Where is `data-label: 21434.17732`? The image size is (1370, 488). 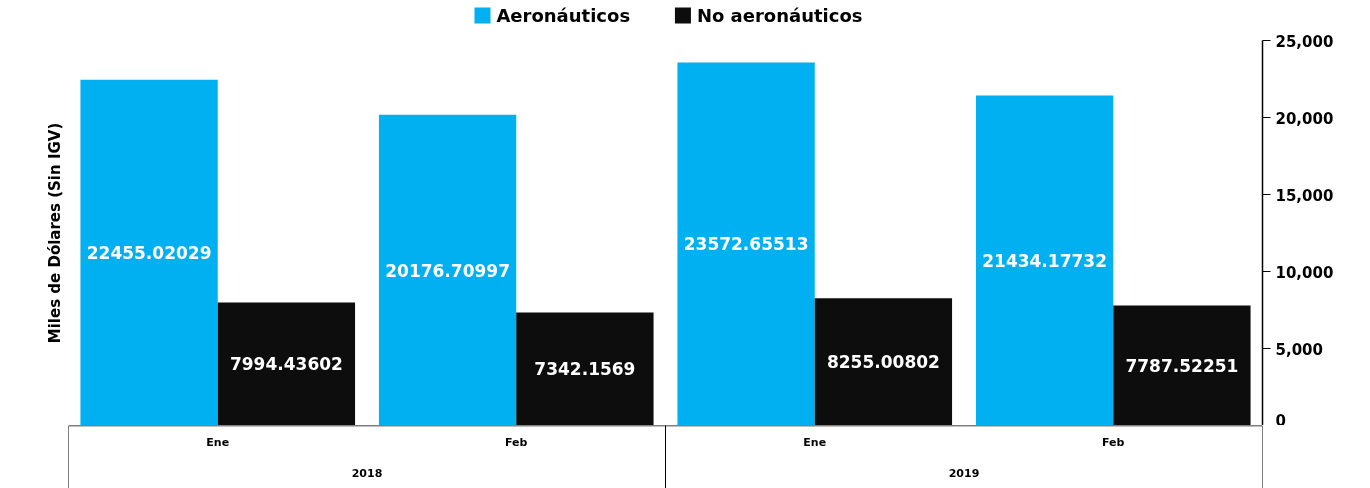
data-label: 21434.17732 is located at coordinates (1044, 260).